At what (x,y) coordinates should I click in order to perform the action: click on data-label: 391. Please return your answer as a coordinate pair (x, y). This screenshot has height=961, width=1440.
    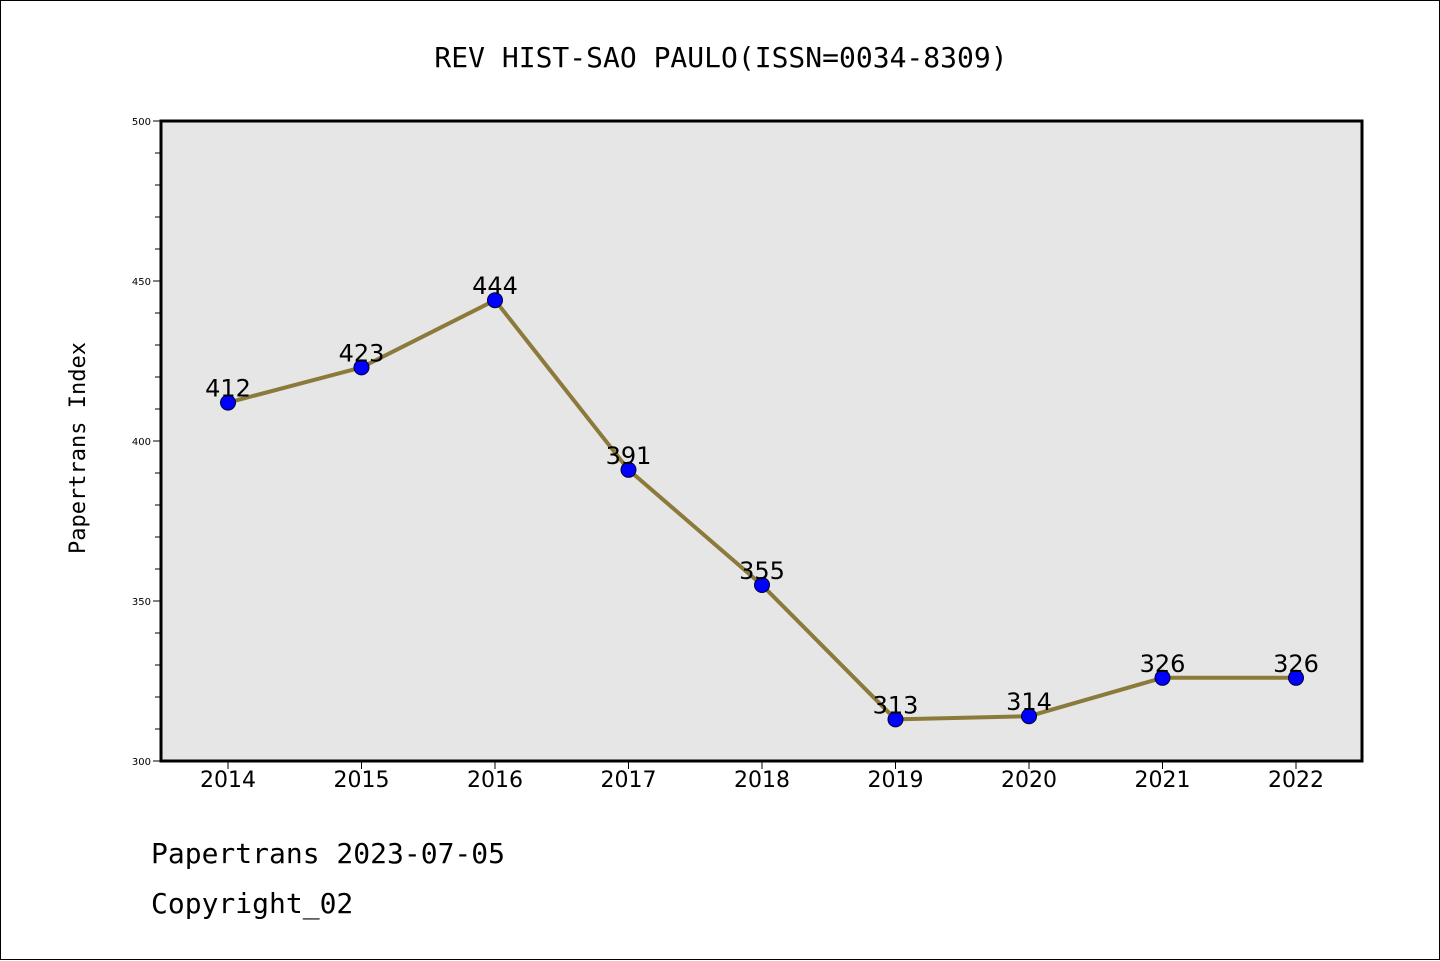
    Looking at the image, I should click on (629, 456).